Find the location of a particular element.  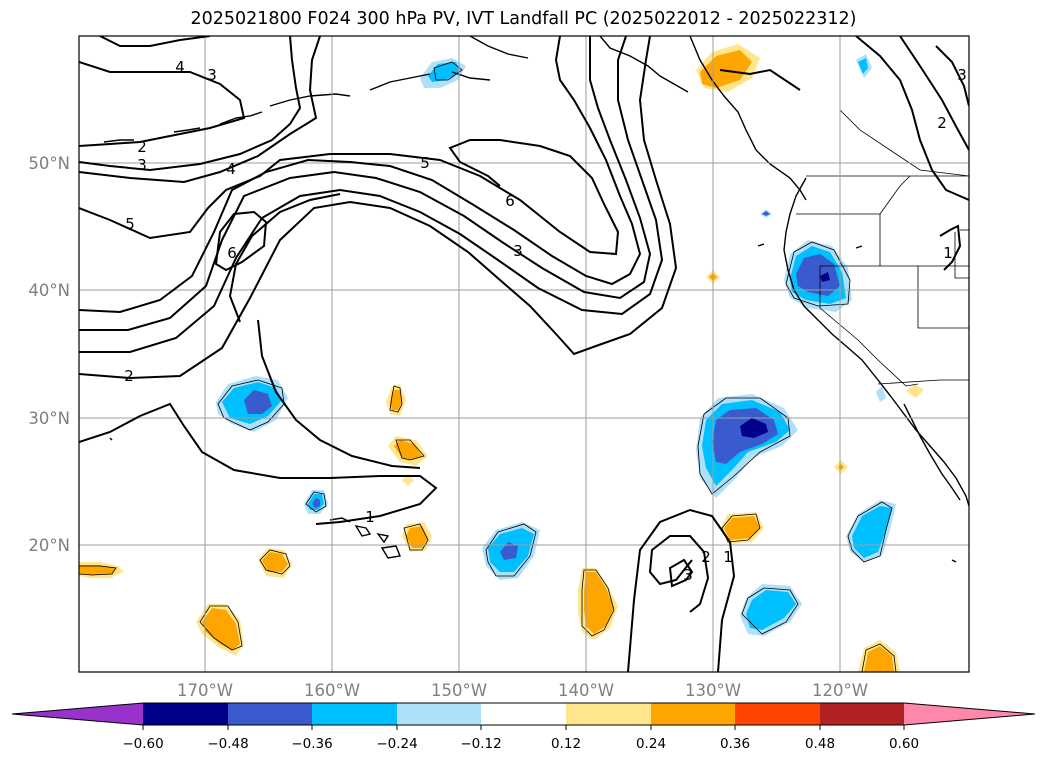

lat-label: 40°N is located at coordinates (49, 290).